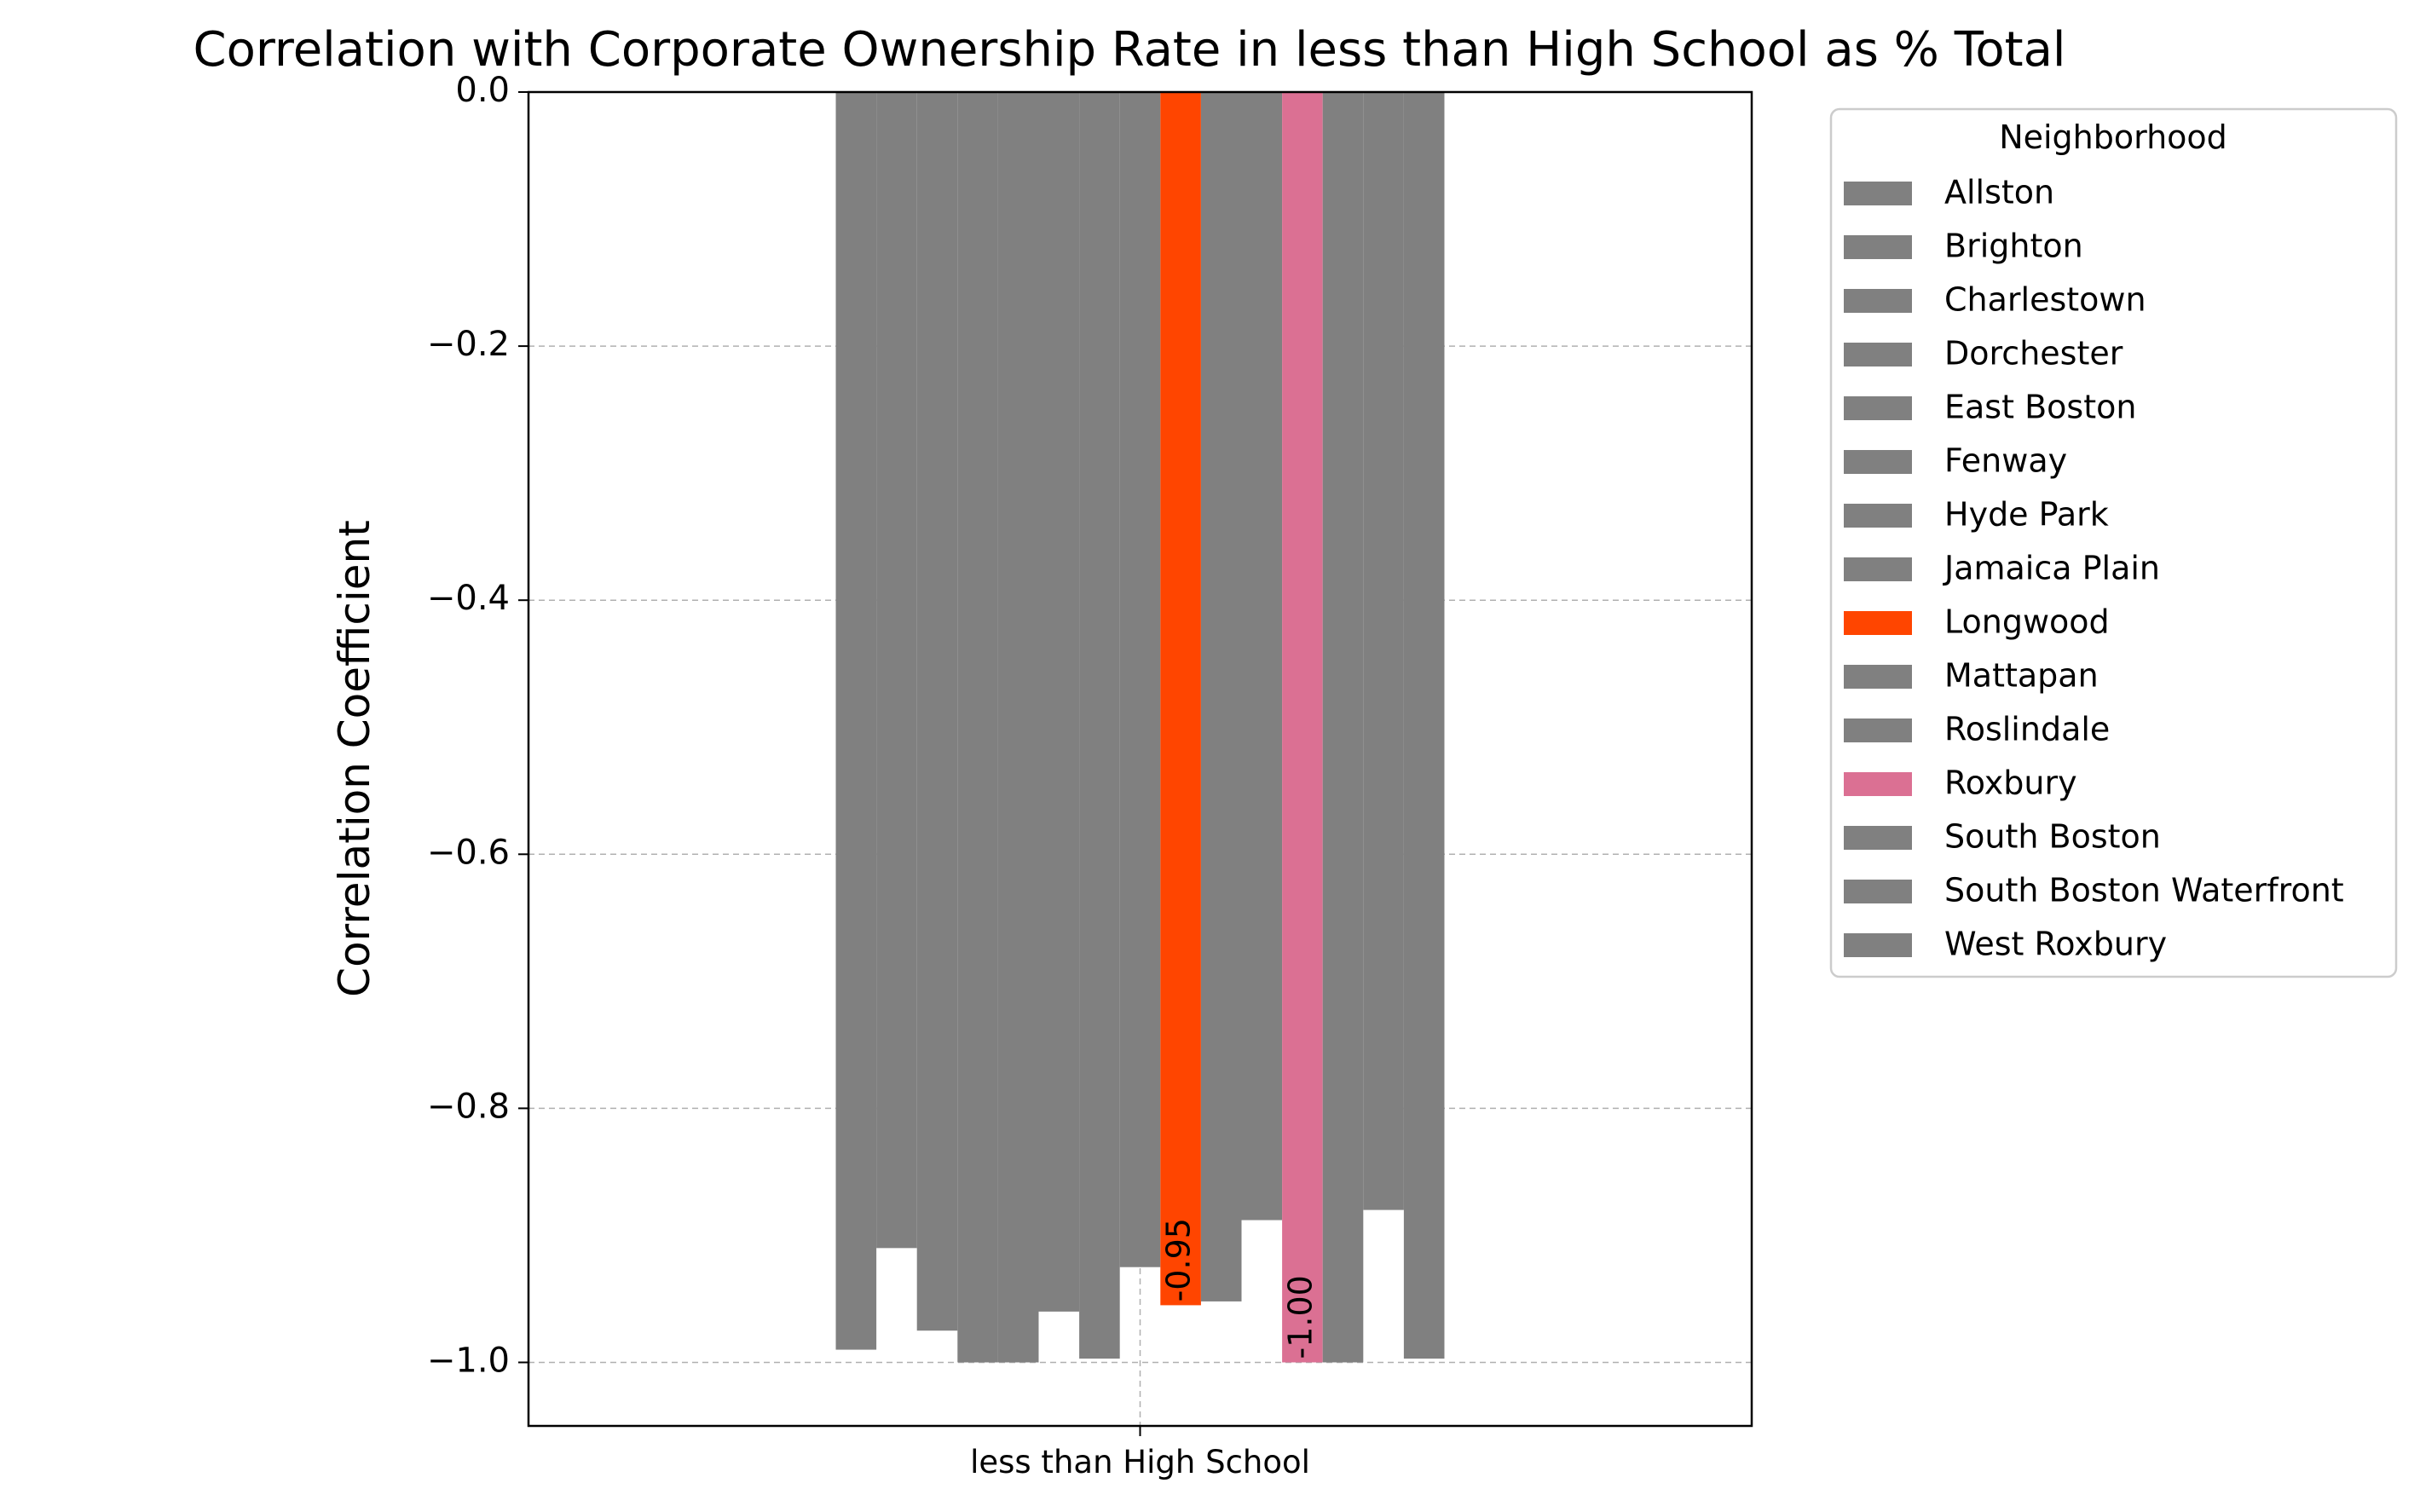 This screenshot has width=2420, height=1512. I want to click on bar-charlestown, so click(937, 711).